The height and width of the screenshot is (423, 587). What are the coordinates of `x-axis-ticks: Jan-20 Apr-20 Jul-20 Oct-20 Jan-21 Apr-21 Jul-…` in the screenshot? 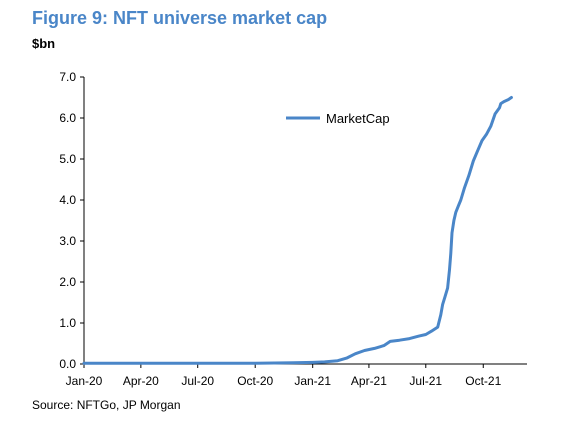 It's located at (284, 376).